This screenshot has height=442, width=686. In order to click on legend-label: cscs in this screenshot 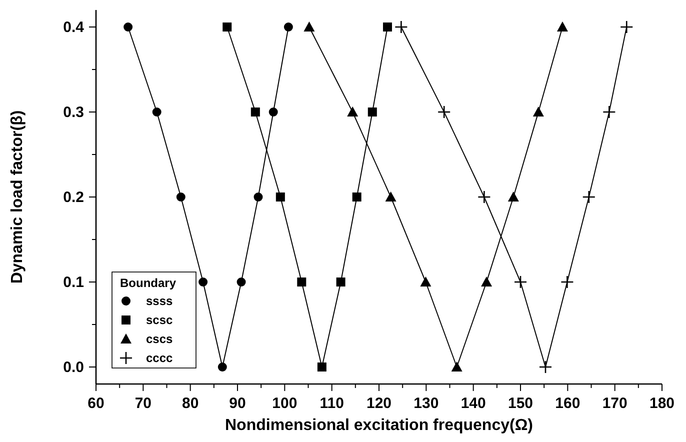, I will do `click(160, 339)`.